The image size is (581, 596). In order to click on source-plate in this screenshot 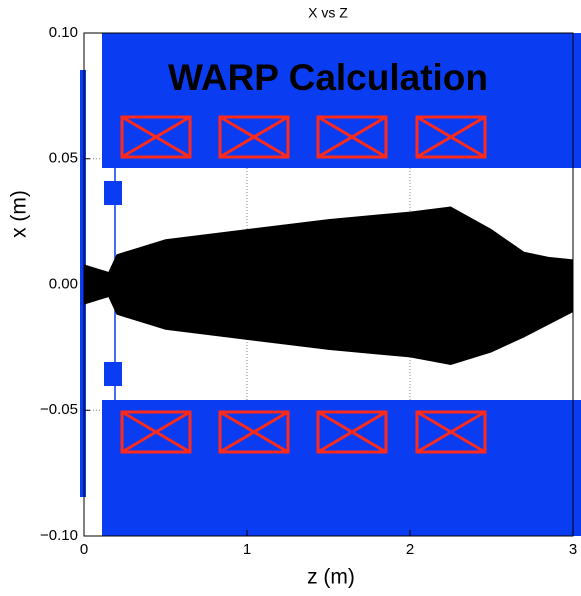, I will do `click(83, 283)`.